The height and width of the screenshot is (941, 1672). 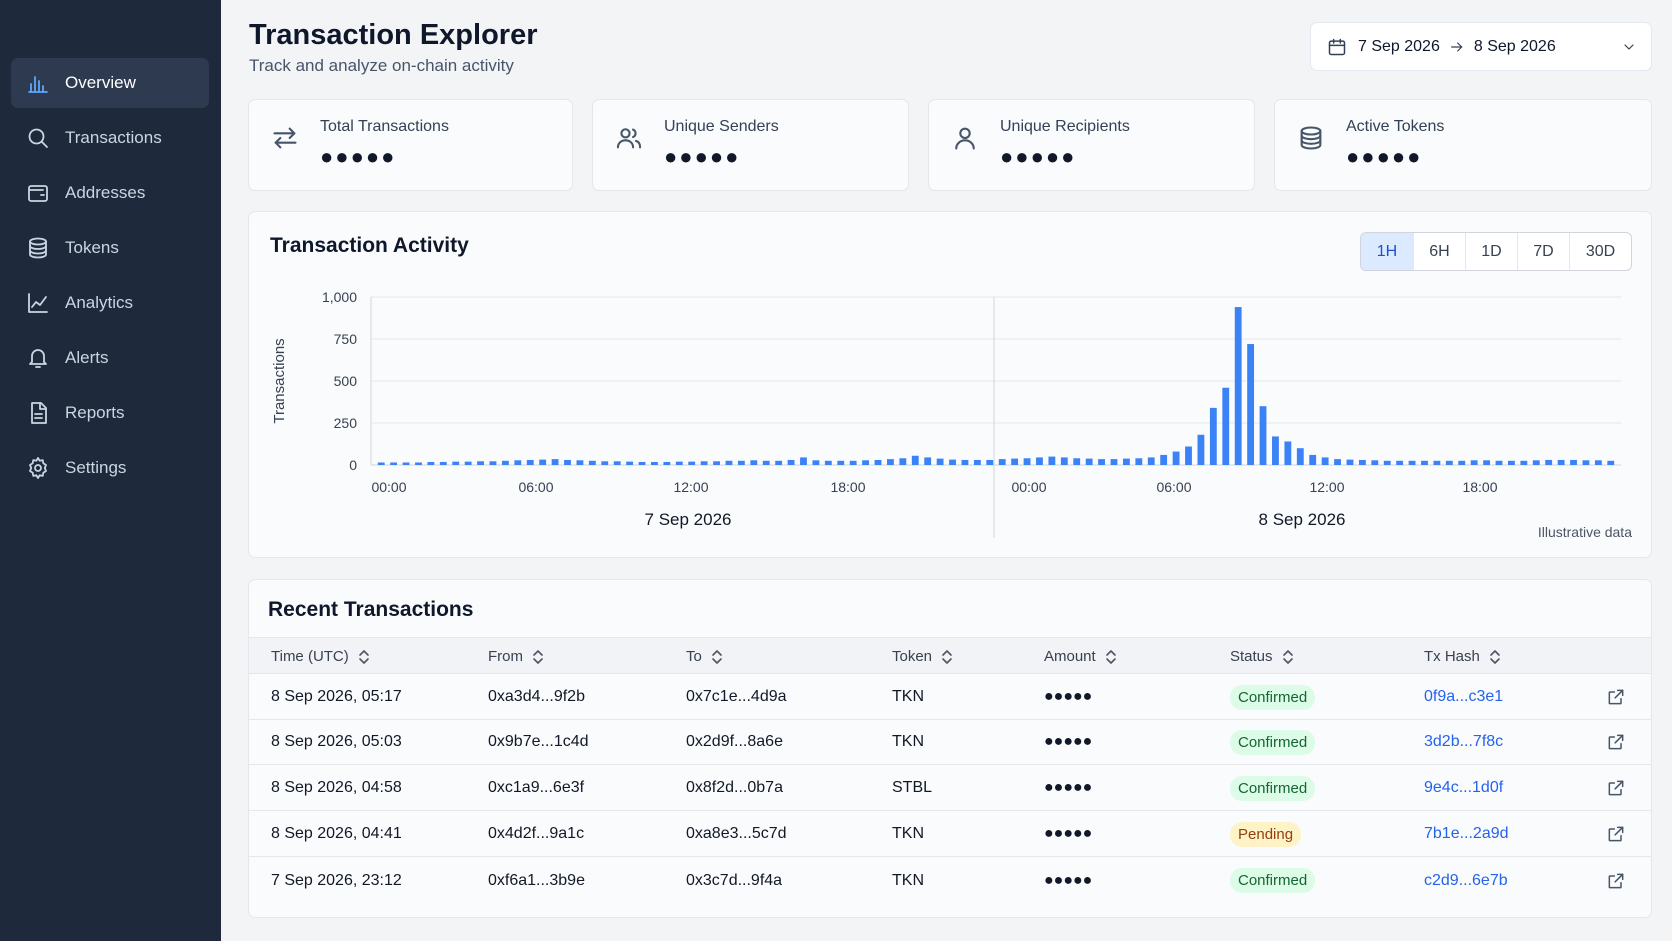 I want to click on date-to: 8 Sep 2026, so click(x=1514, y=46).